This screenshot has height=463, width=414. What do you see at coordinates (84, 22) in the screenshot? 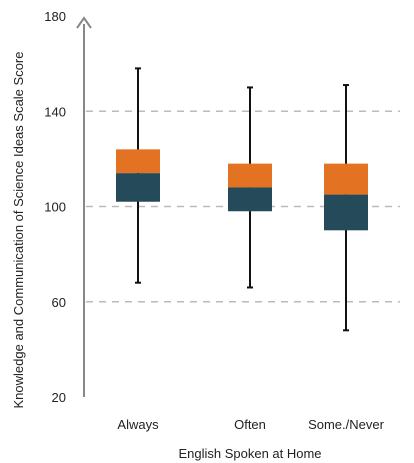
I see `y-axis-arrow-icon` at bounding box center [84, 22].